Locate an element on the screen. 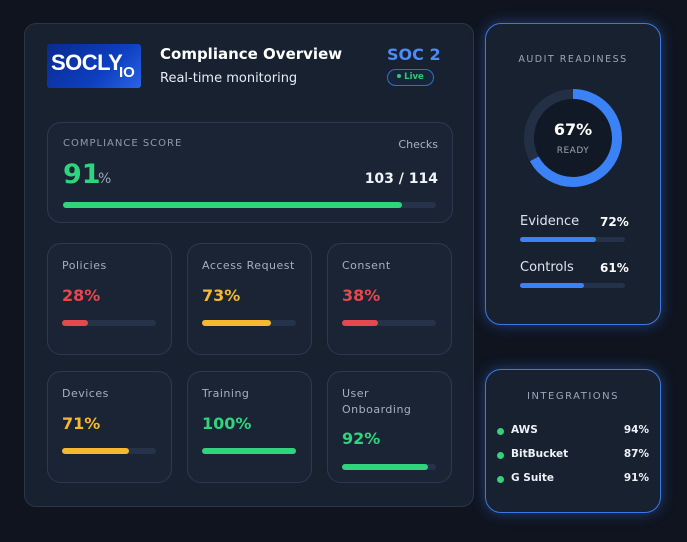  consent-card: Consent 38% is located at coordinates (389, 299).